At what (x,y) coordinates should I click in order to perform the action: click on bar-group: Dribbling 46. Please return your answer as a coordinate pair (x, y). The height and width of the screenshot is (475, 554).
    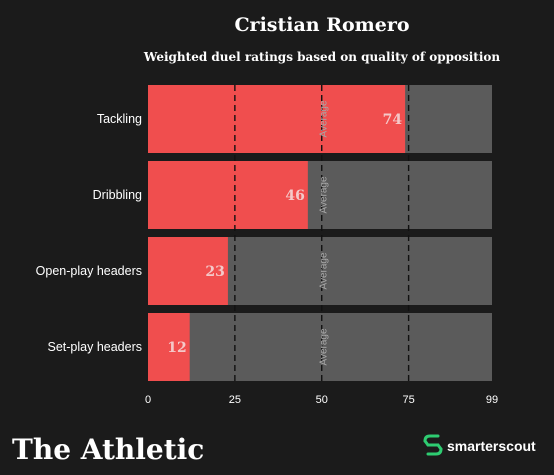
    Looking at the image, I should click on (292, 195).